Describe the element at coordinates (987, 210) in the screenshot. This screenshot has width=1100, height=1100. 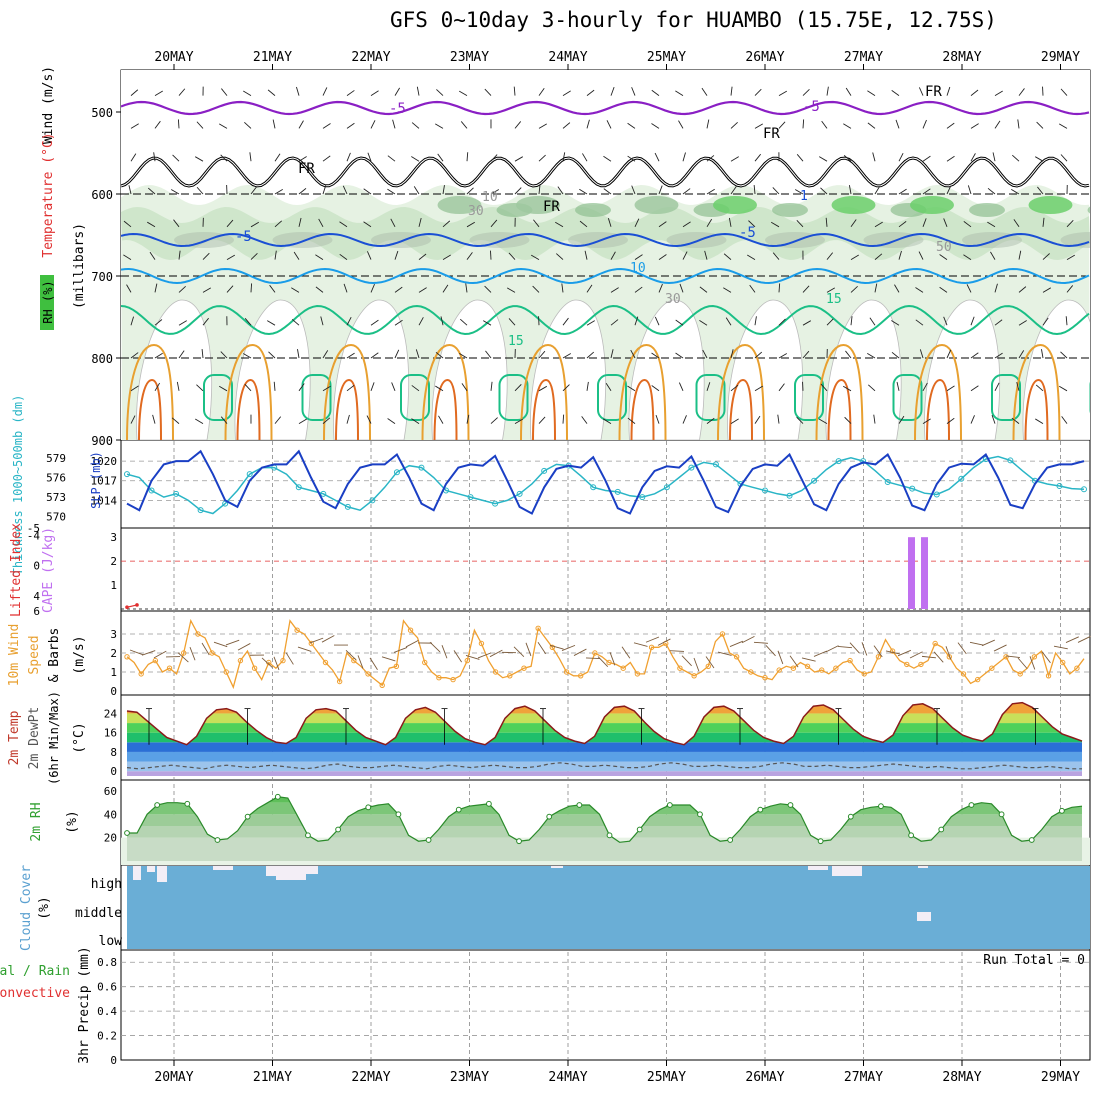
I see `moist-blob` at that location.